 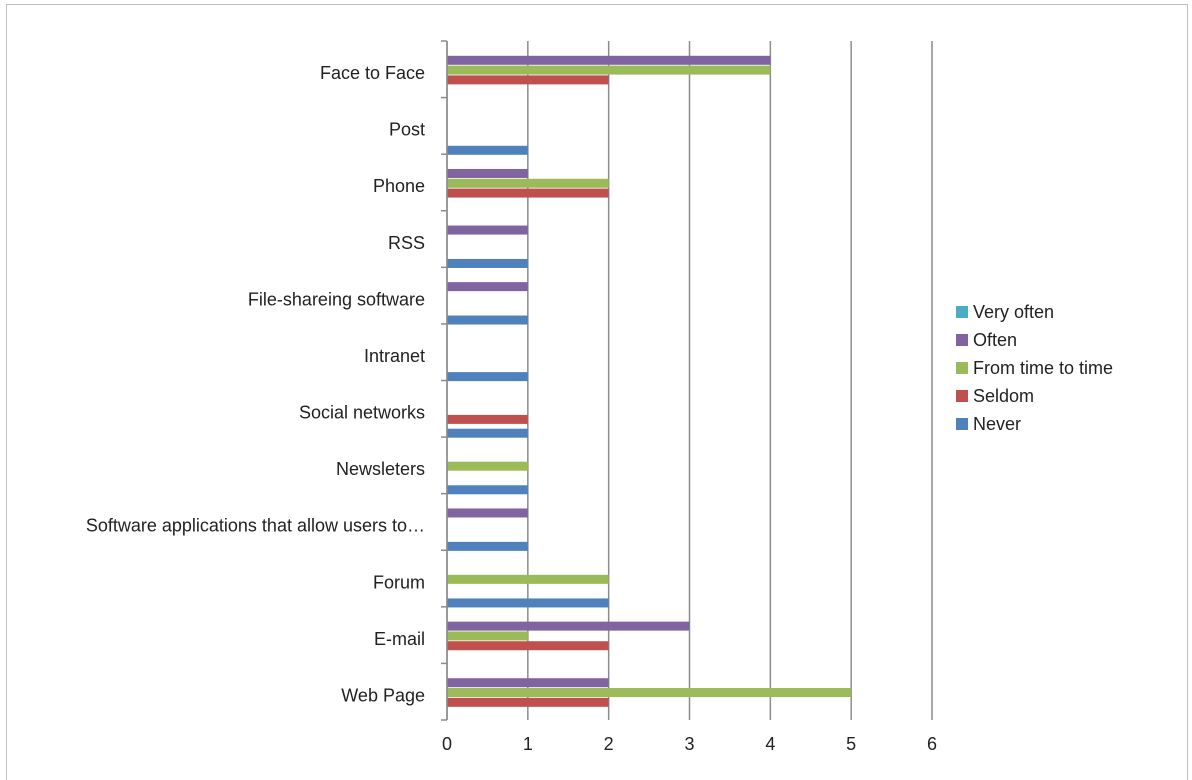 What do you see at coordinates (997, 423) in the screenshot?
I see `legend-label: Never` at bounding box center [997, 423].